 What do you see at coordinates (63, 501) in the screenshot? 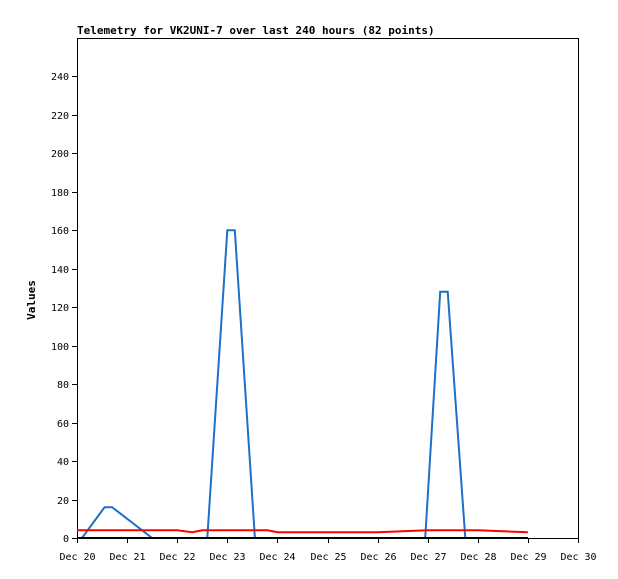
I see `y-tick-label: 20` at bounding box center [63, 501].